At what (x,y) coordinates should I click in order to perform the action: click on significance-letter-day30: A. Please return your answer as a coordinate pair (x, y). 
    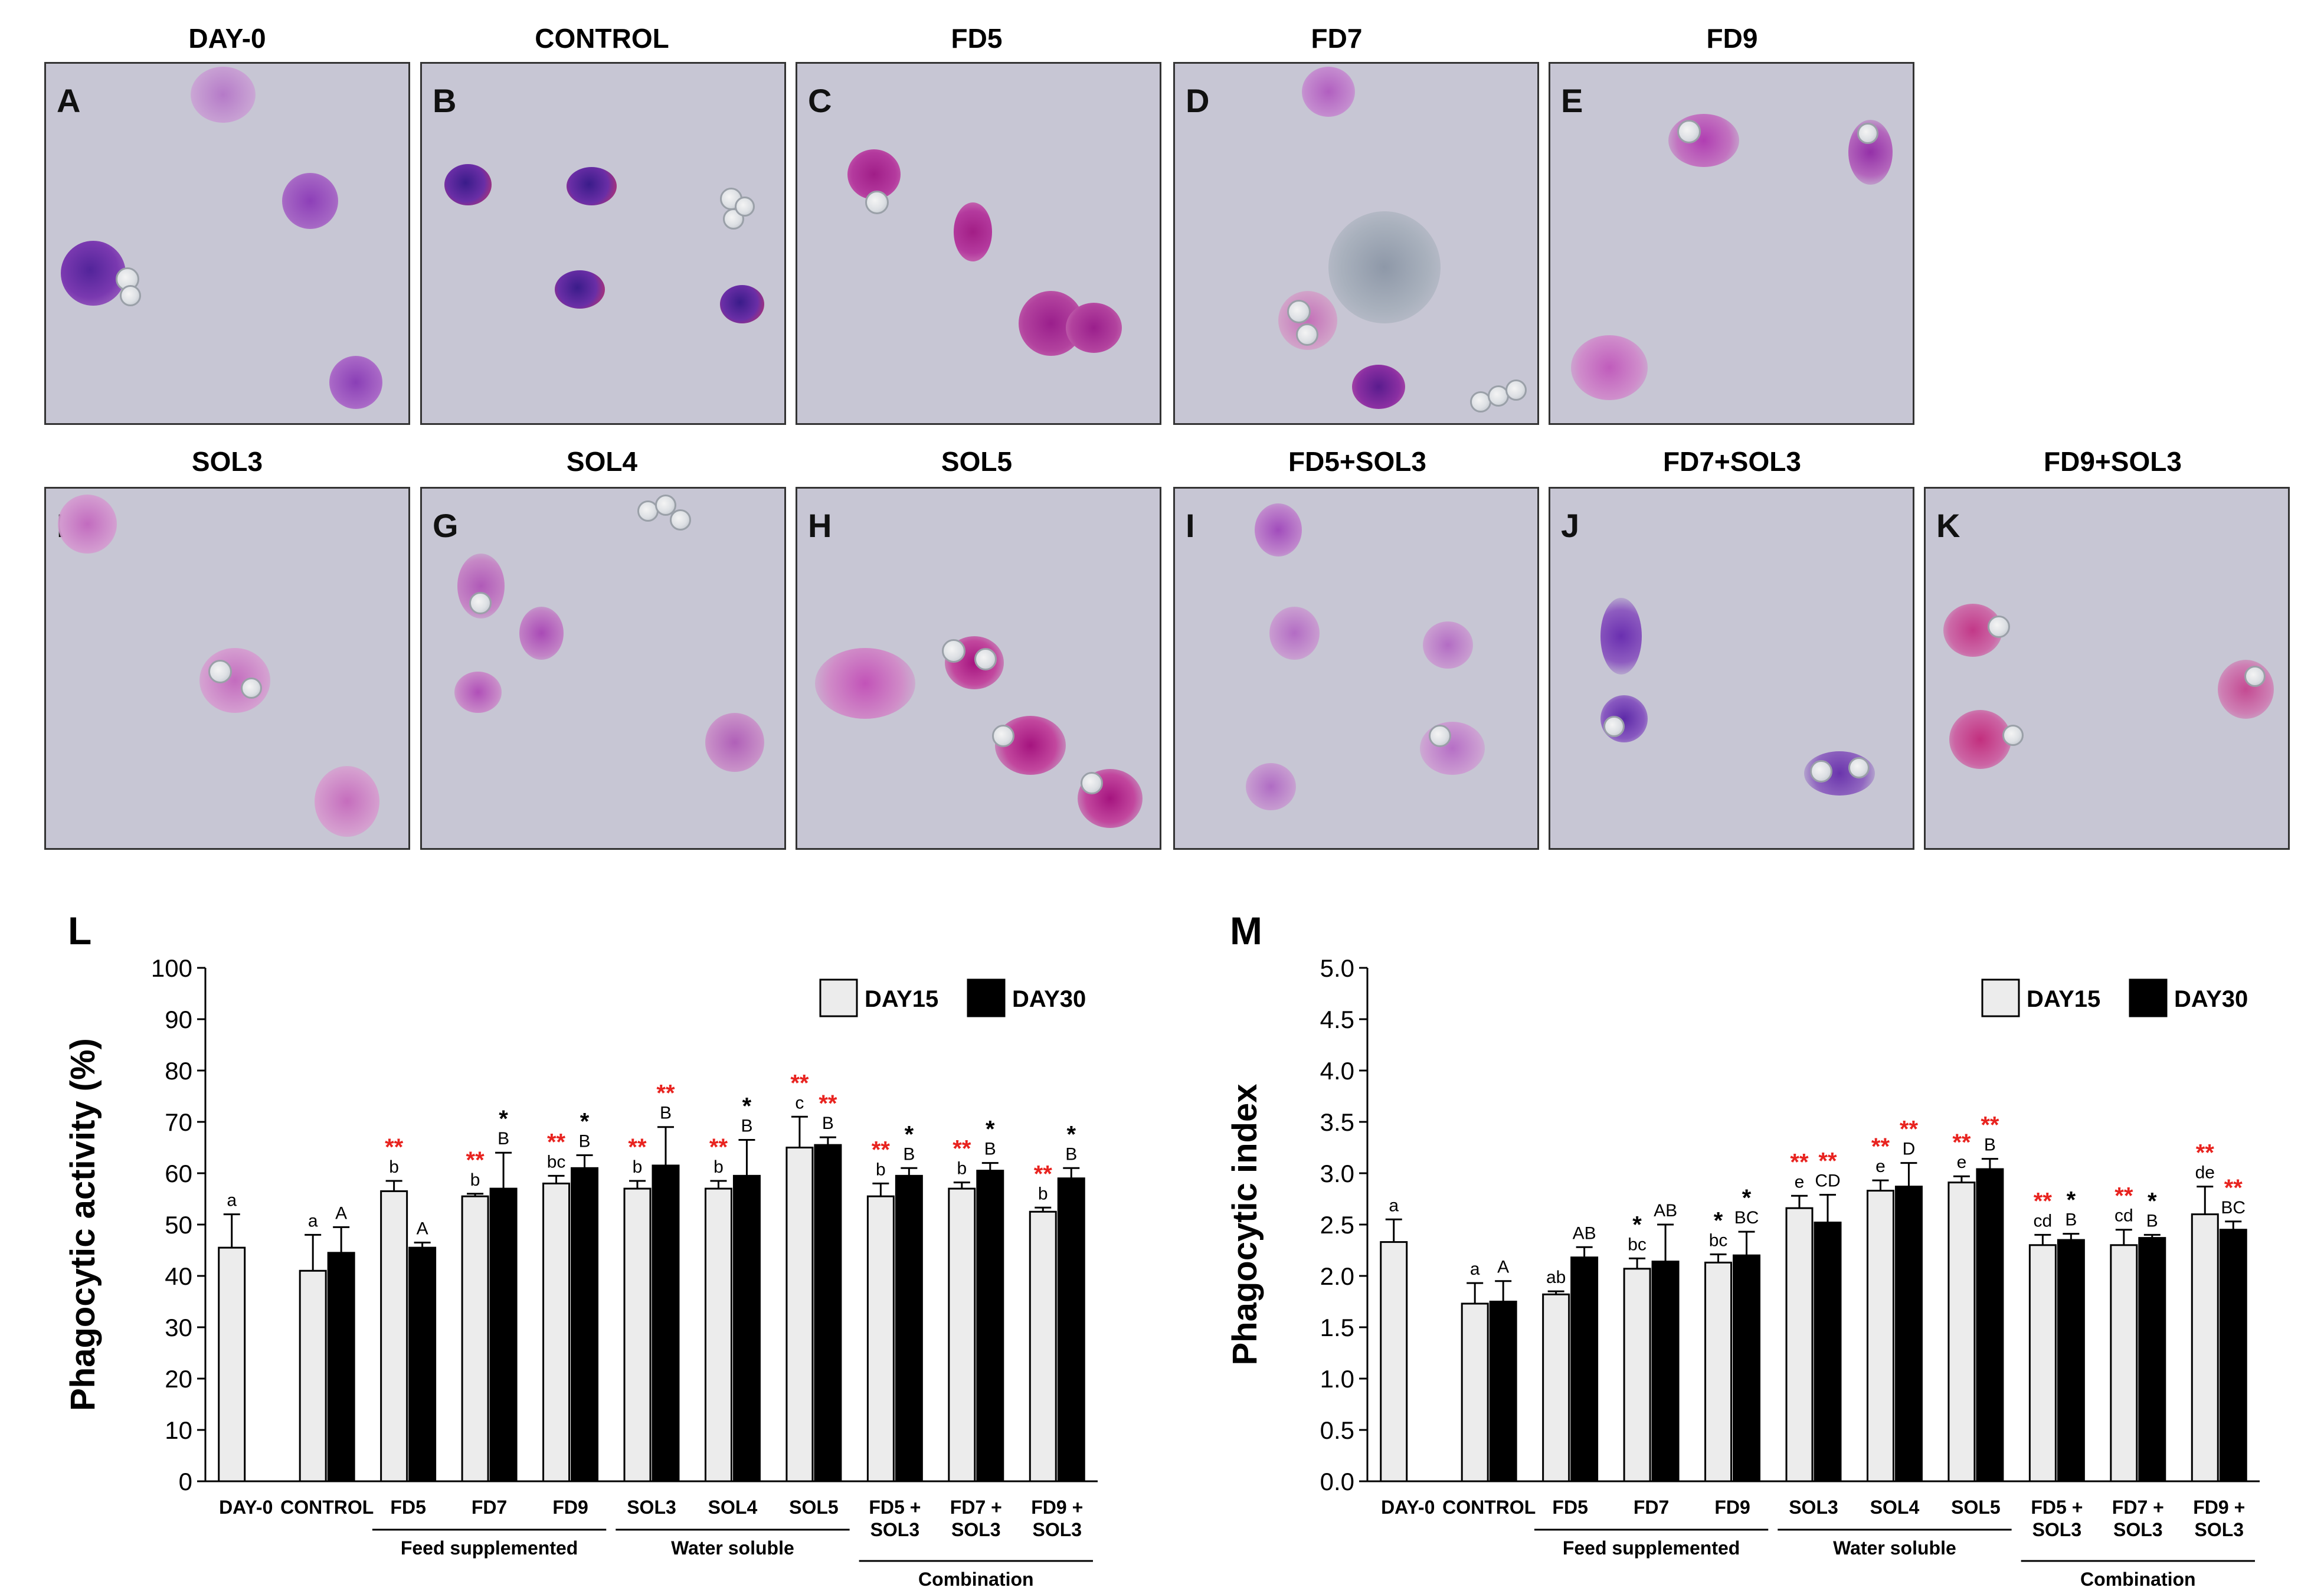
    Looking at the image, I should click on (1503, 1267).